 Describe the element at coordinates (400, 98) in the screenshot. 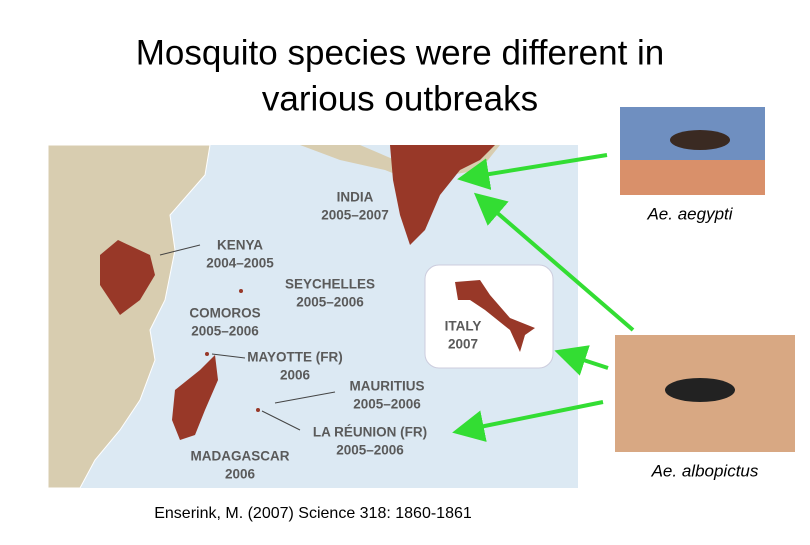

I see `title-line: various outbreaks` at that location.